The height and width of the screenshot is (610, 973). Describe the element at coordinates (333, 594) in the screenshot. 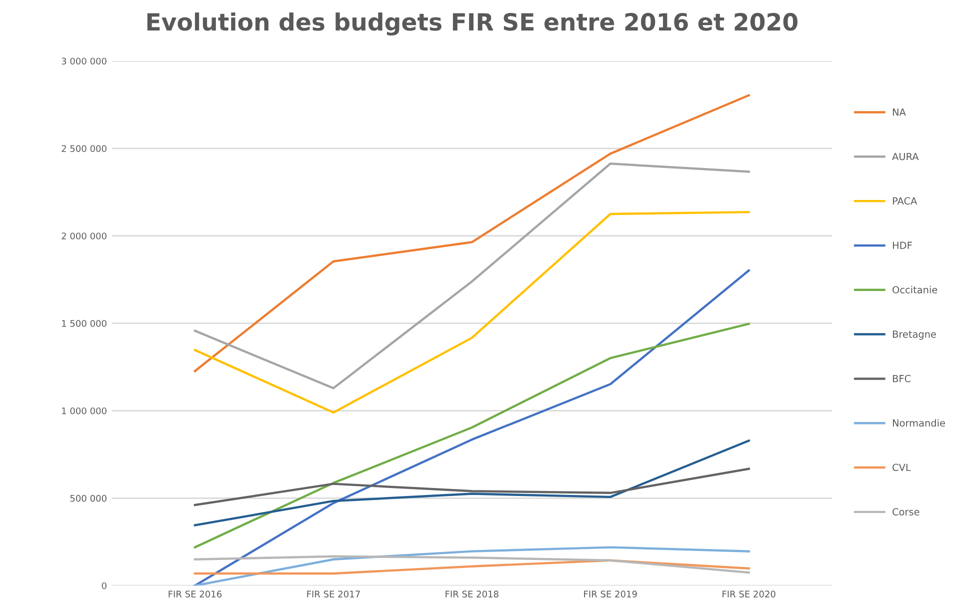

I see `x-tick-label: FIR SE 2017` at that location.